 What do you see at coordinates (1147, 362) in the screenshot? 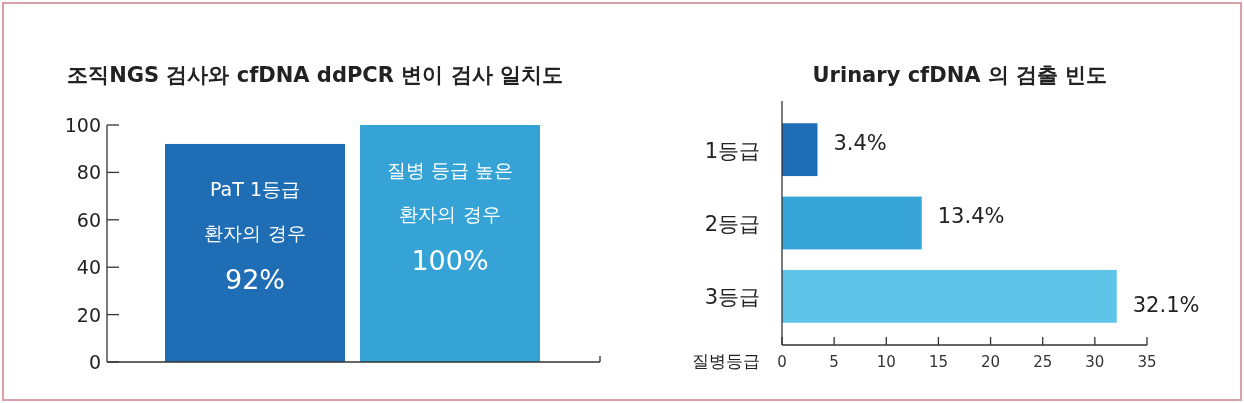
I see `x-tick-label: 35` at bounding box center [1147, 362].